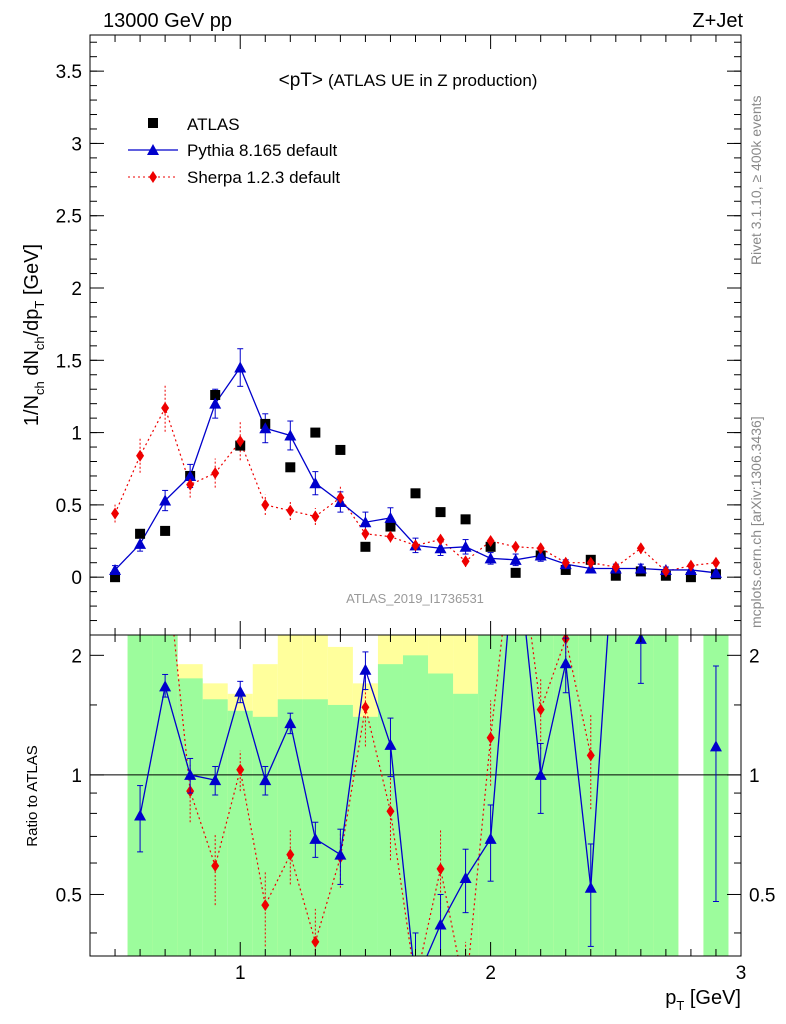 Image resolution: width=786 pixels, height=1024 pixels. I want to click on legend-pythia-marker, so click(153, 149).